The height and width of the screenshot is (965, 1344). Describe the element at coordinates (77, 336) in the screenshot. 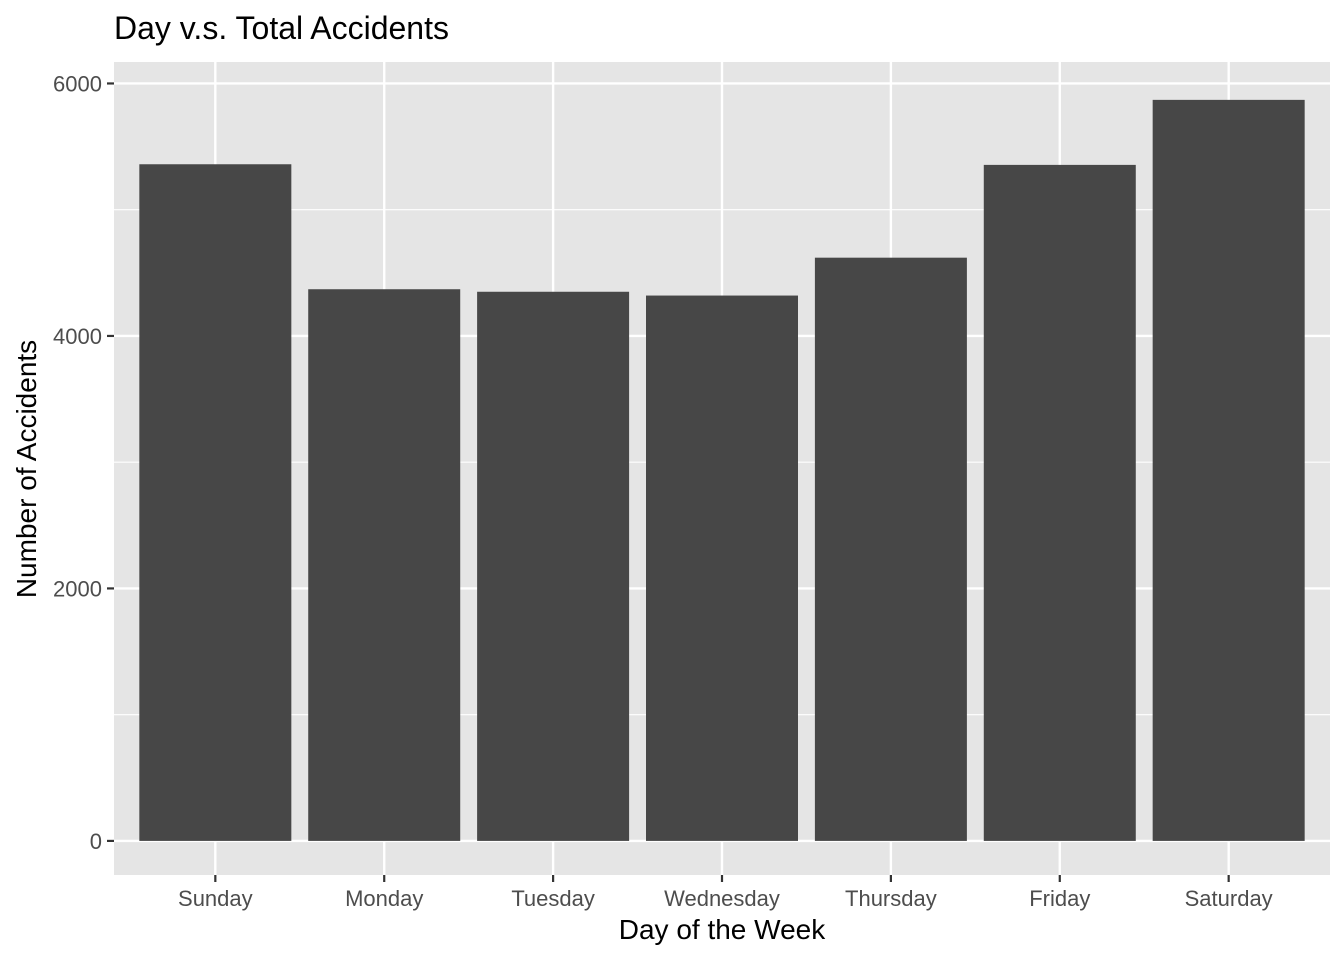

I see `y-tick-label: 4000` at that location.